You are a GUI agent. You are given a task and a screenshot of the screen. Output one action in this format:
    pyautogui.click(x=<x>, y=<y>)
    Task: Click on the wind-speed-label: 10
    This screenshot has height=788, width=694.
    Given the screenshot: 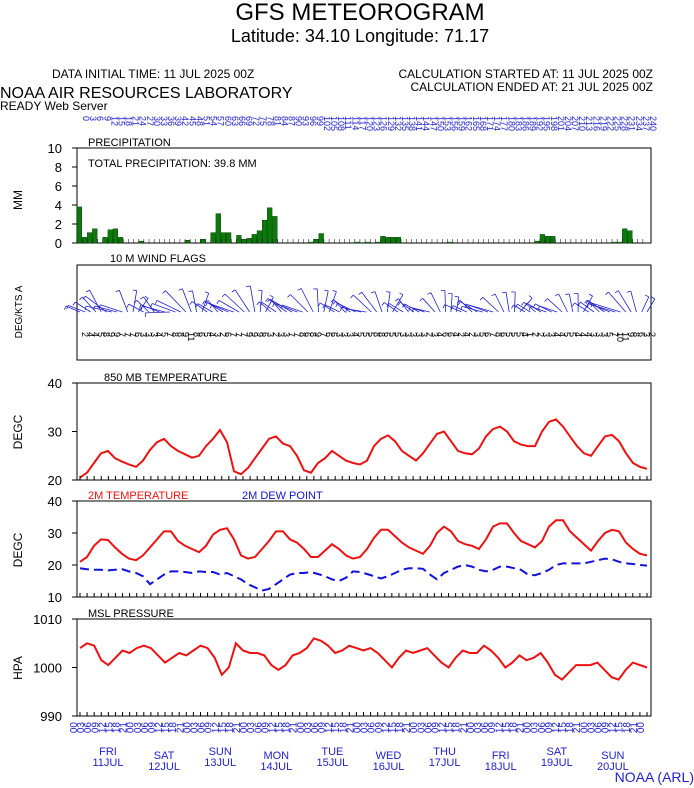 What is the action you would take?
    pyautogui.click(x=620, y=337)
    